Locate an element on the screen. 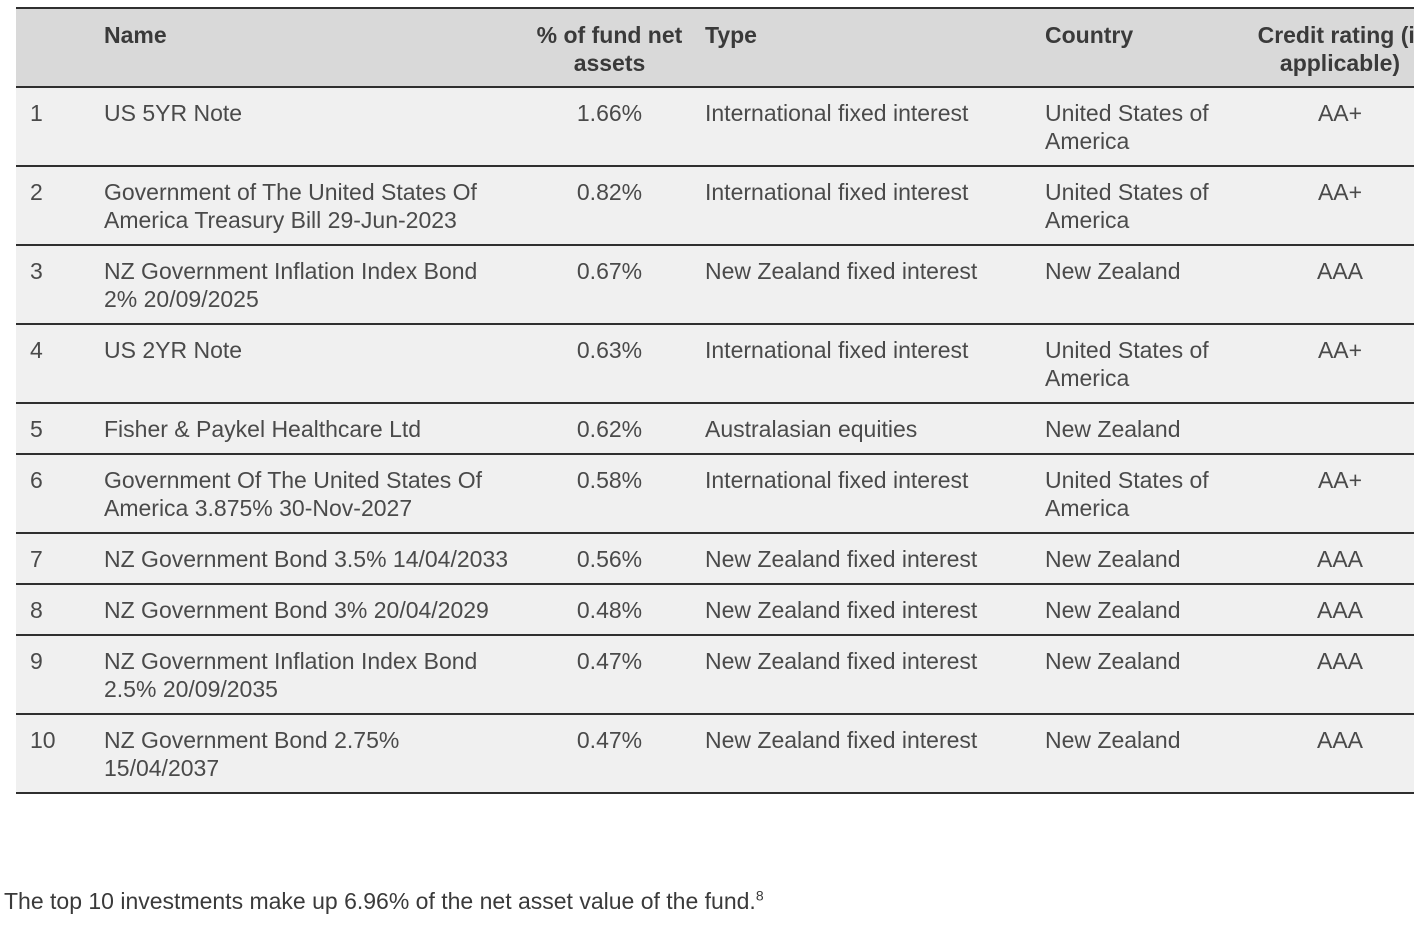 The image size is (1414, 927). header-country: Country is located at coordinates (1142, 47).